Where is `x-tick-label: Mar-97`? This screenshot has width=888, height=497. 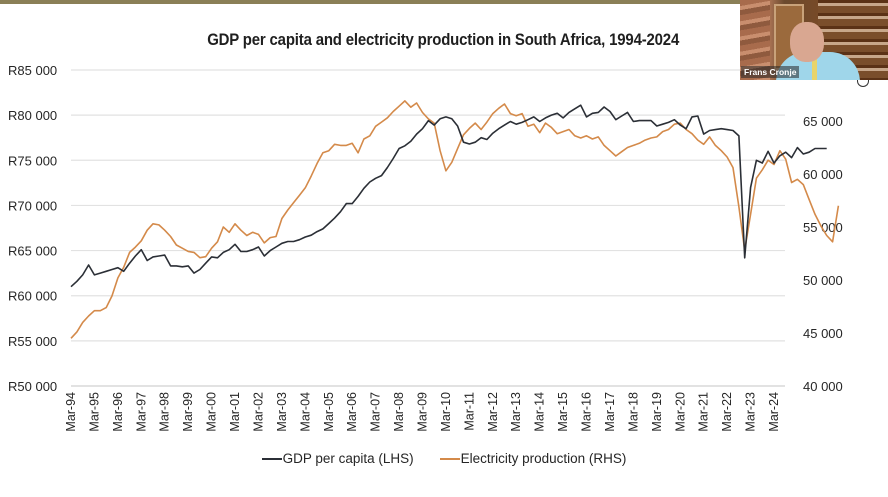
x-tick-label: Mar-97 is located at coordinates (141, 412).